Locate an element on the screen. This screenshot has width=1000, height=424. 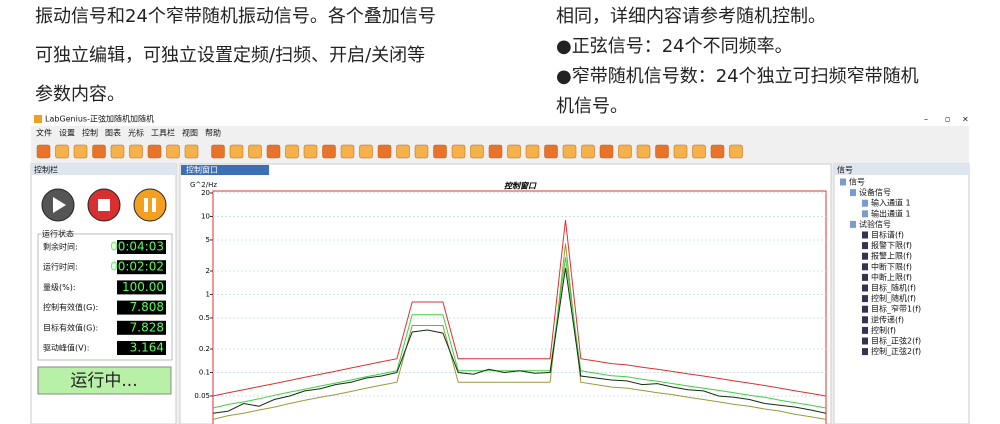
tab is located at coordinates (225, 170).